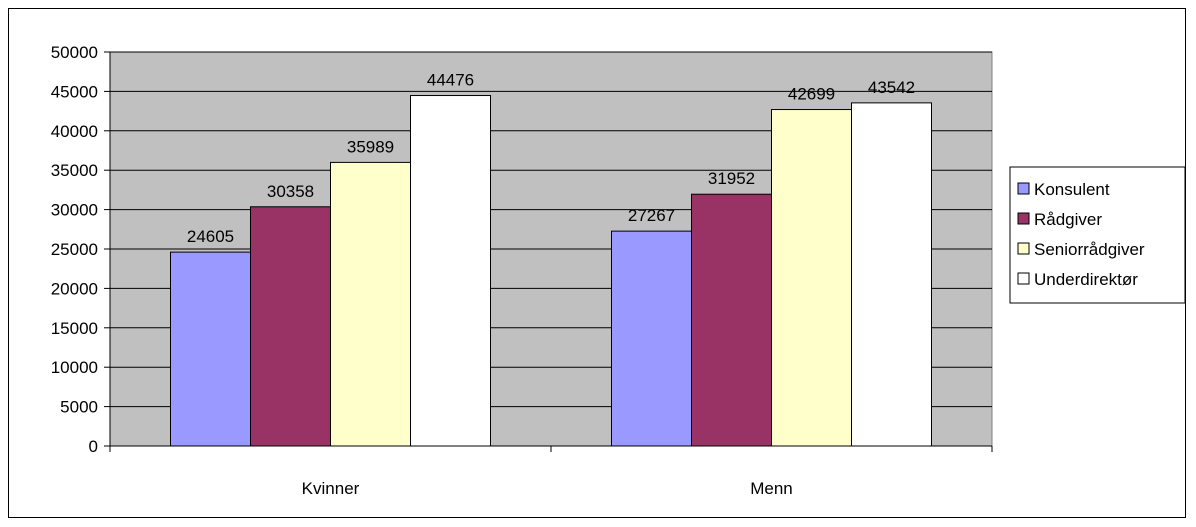 The image size is (1196, 527). What do you see at coordinates (74, 52) in the screenshot?
I see `y-tick-label-50000: 50000` at bounding box center [74, 52].